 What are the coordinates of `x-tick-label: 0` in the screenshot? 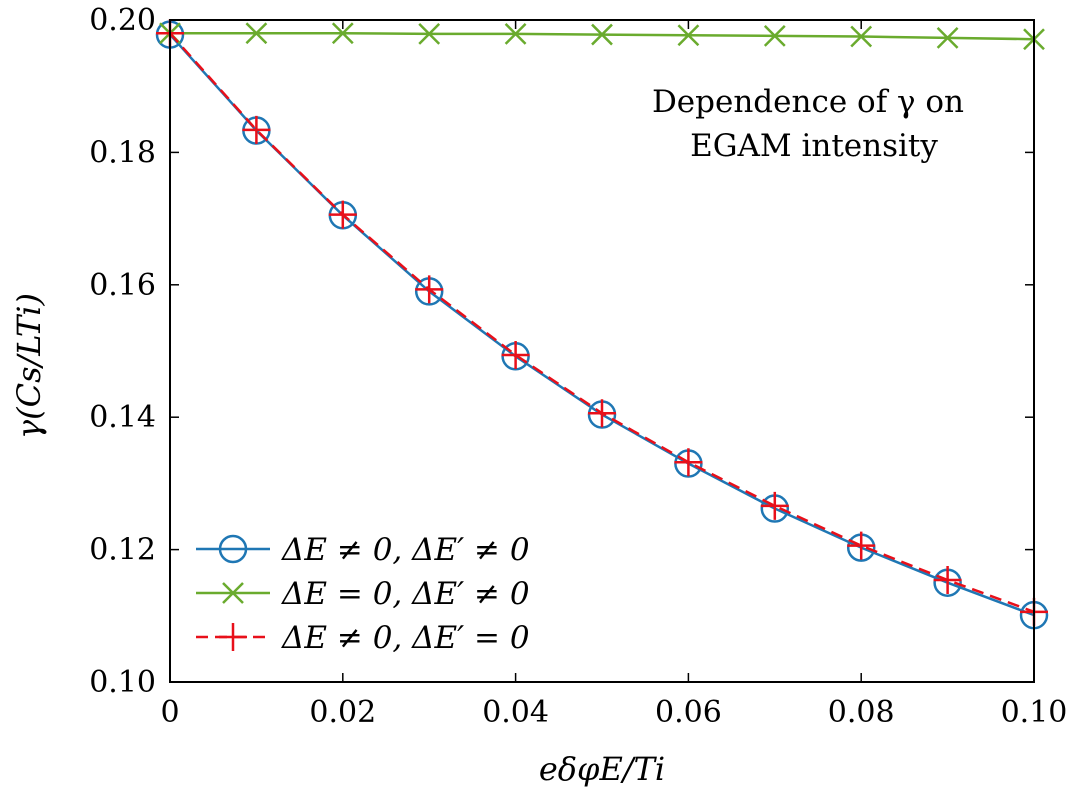 It's located at (169, 712).